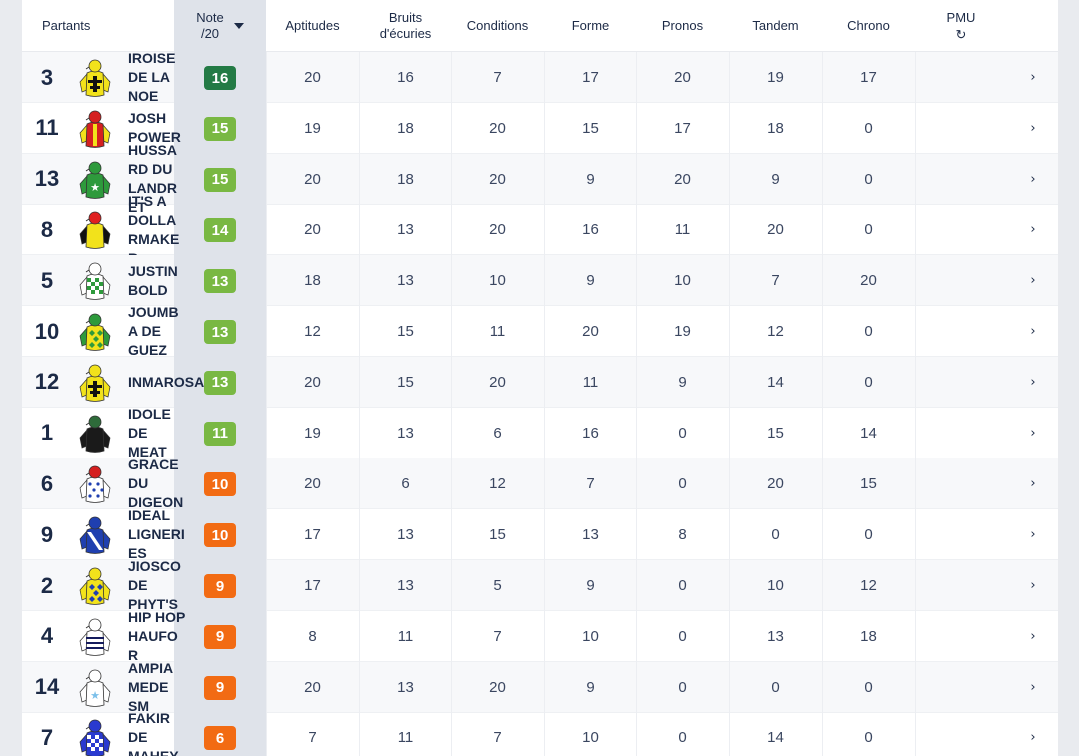 The width and height of the screenshot is (1079, 756). Describe the element at coordinates (193, 128) in the screenshot. I see `runner-name: JOSH POWER` at that location.